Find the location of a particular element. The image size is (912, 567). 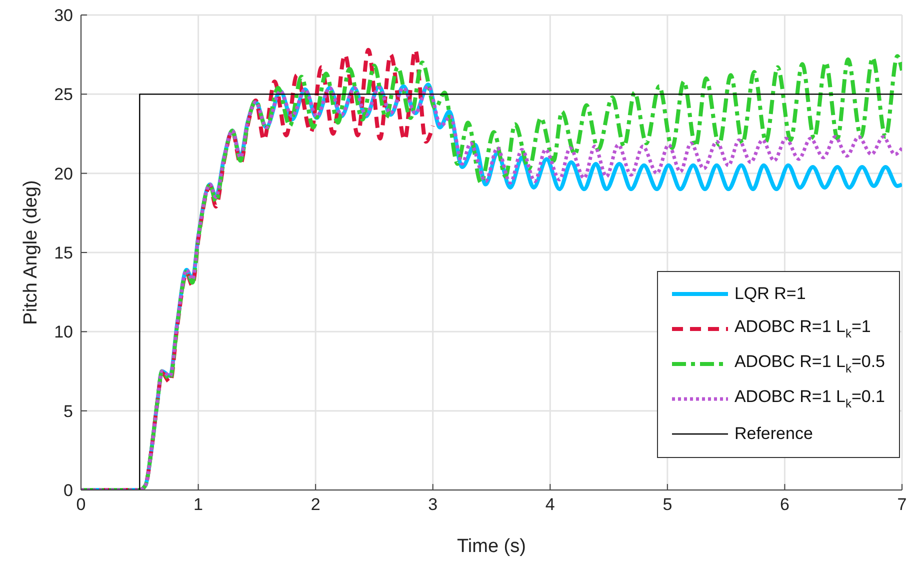

x-tick-label: 0 is located at coordinates (81, 504).